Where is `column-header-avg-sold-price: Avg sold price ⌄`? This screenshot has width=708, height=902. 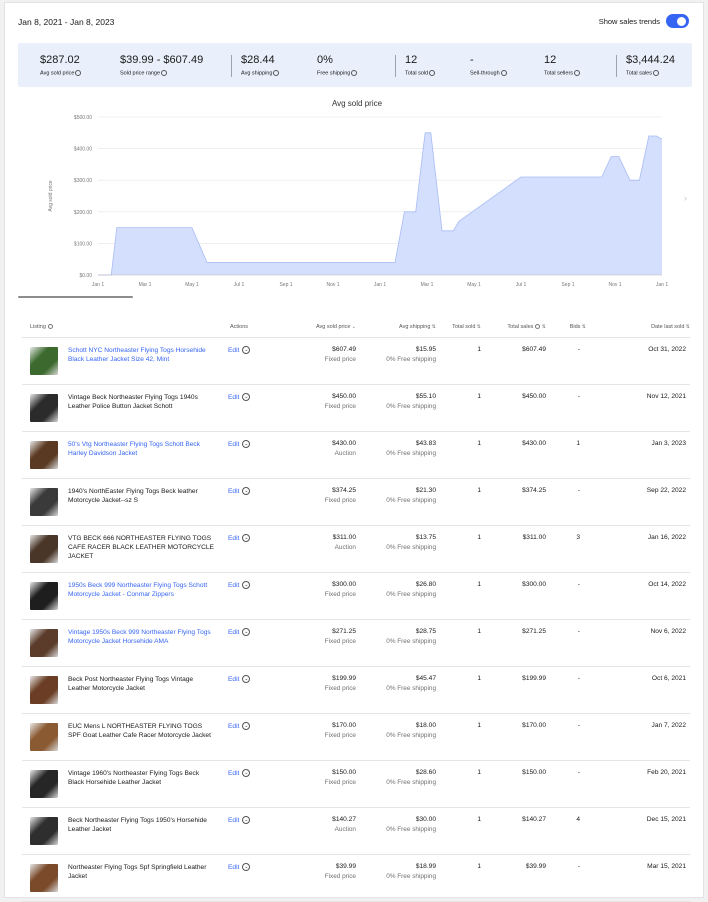
column-header-avg-sold-price: Avg sold price ⌄ is located at coordinates (322, 327).